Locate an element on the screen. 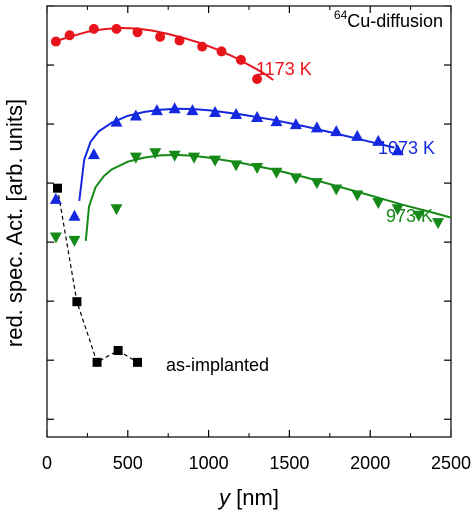 The image size is (476, 523). x-tick-label: 1500 is located at coordinates (289, 463).